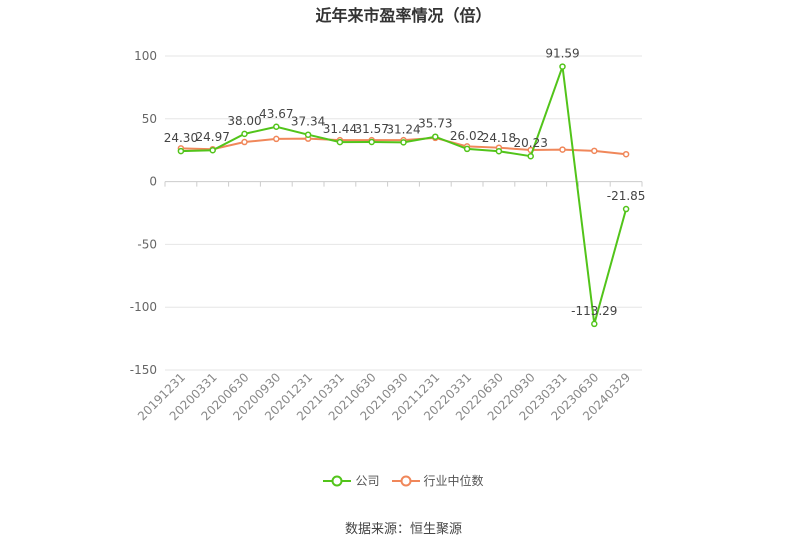 The width and height of the screenshot is (807, 546). I want to click on y-tick-label: -150, so click(143, 370).